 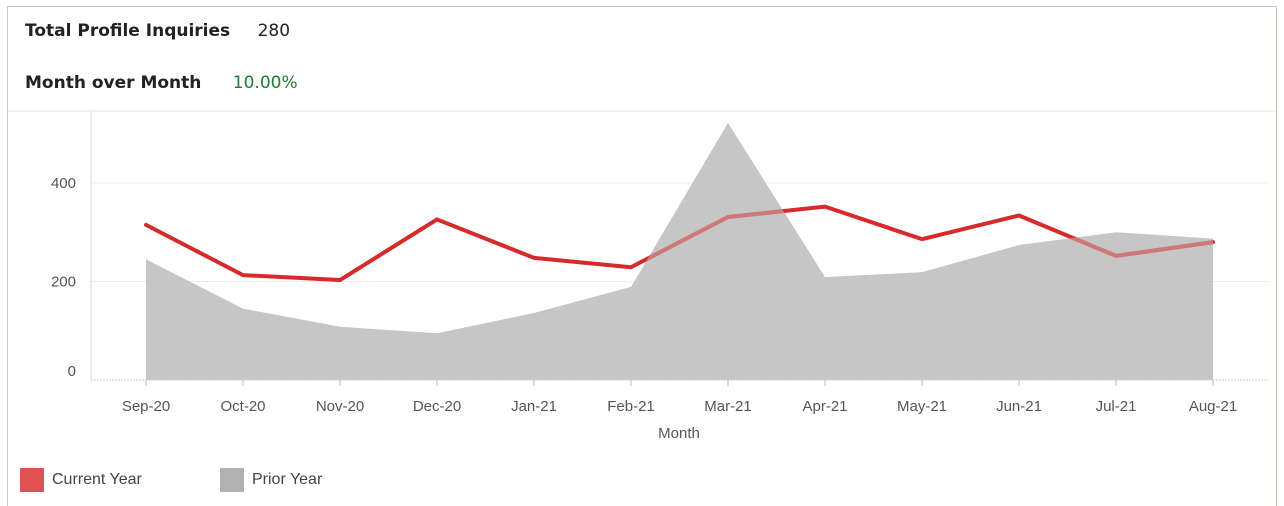 I want to click on x-tick-label: Dec-20, so click(x=437, y=406).